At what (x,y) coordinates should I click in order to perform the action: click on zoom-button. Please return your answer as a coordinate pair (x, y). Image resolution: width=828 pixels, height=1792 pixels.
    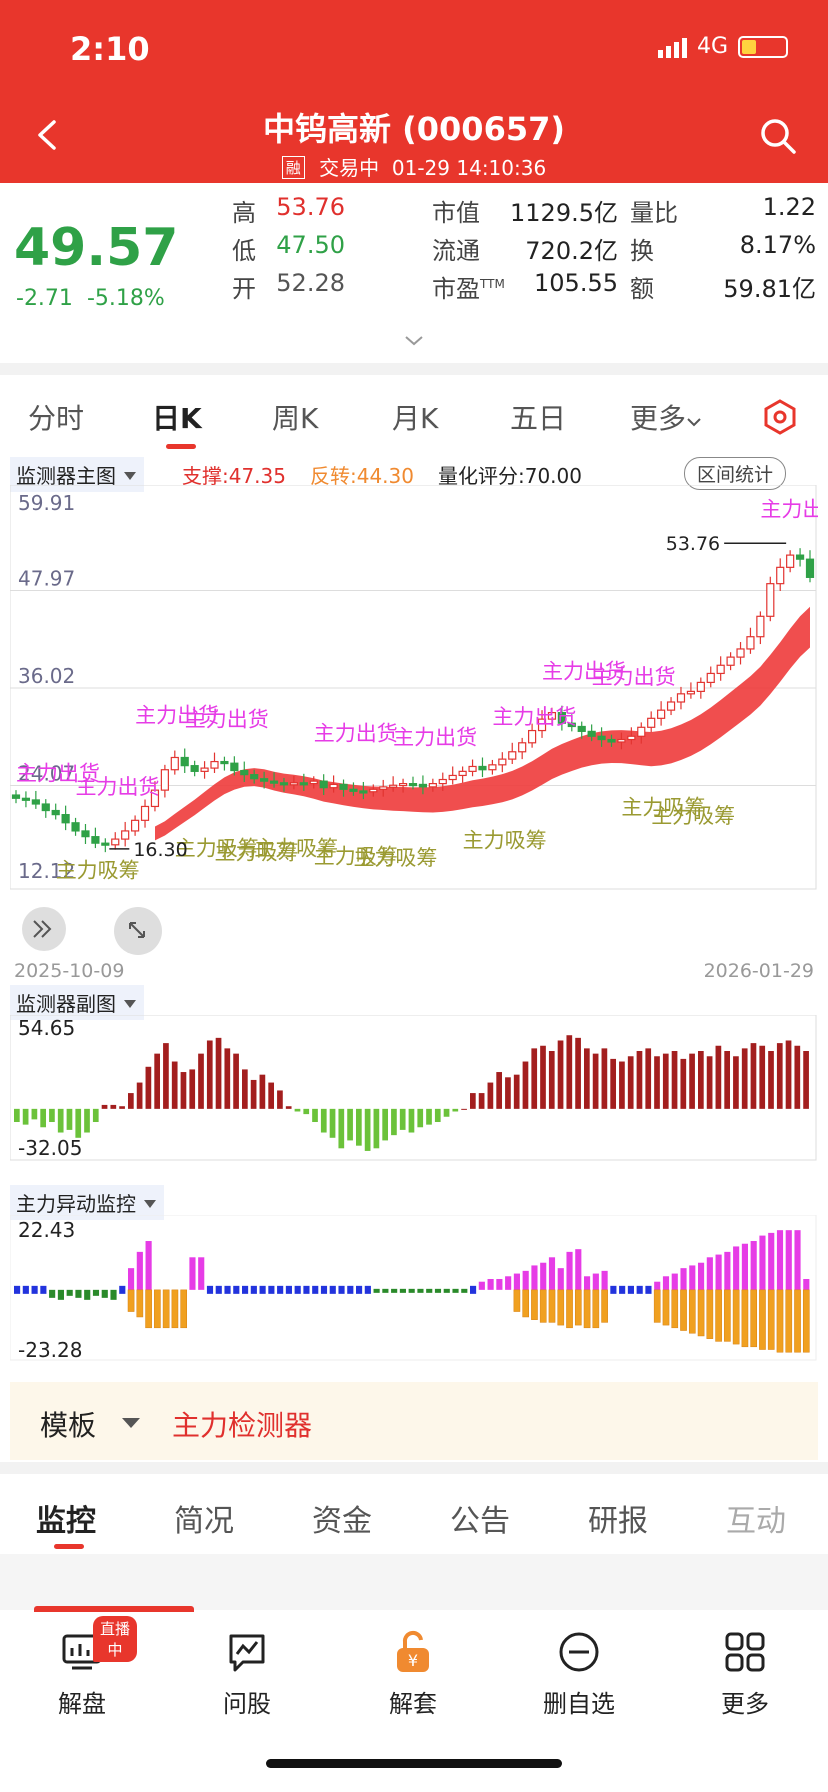
    Looking at the image, I should click on (138, 931).